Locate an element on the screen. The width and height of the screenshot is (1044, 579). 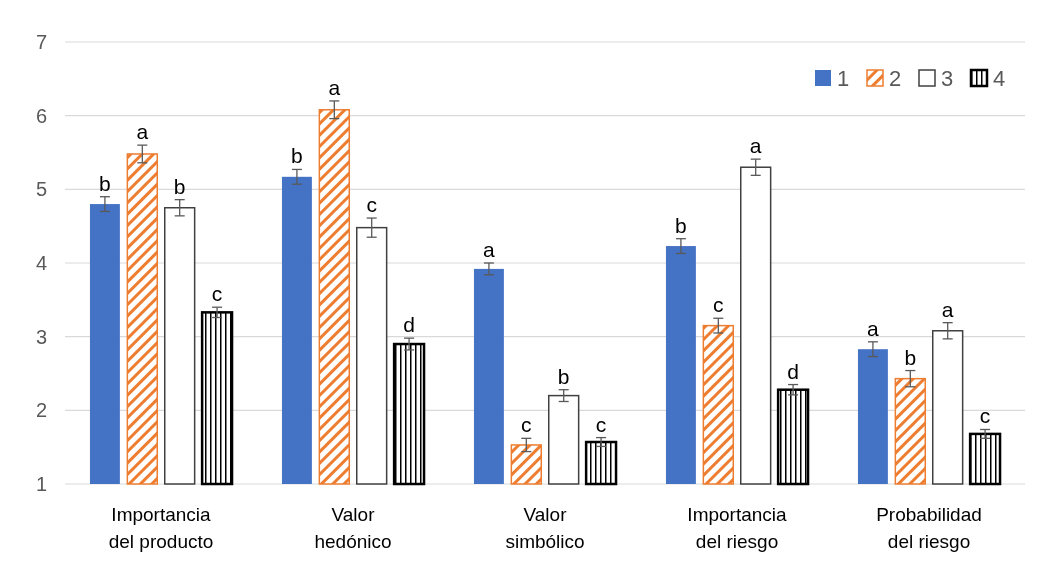
legend-label: 4 is located at coordinates (999, 78).